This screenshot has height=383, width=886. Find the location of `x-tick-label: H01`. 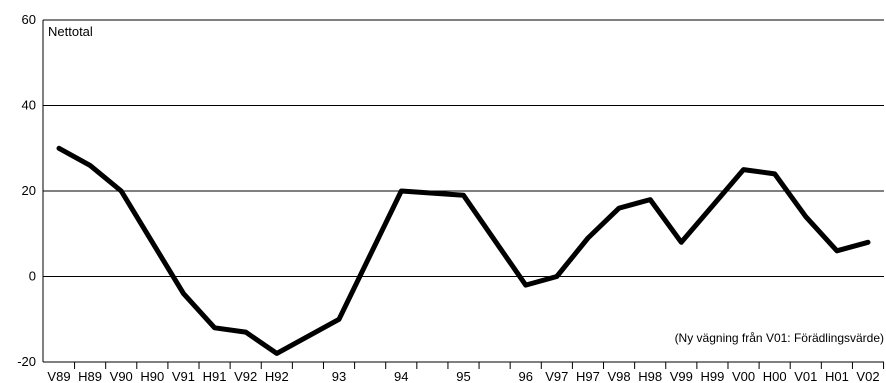

x-tick-label: H01 is located at coordinates (837, 376).